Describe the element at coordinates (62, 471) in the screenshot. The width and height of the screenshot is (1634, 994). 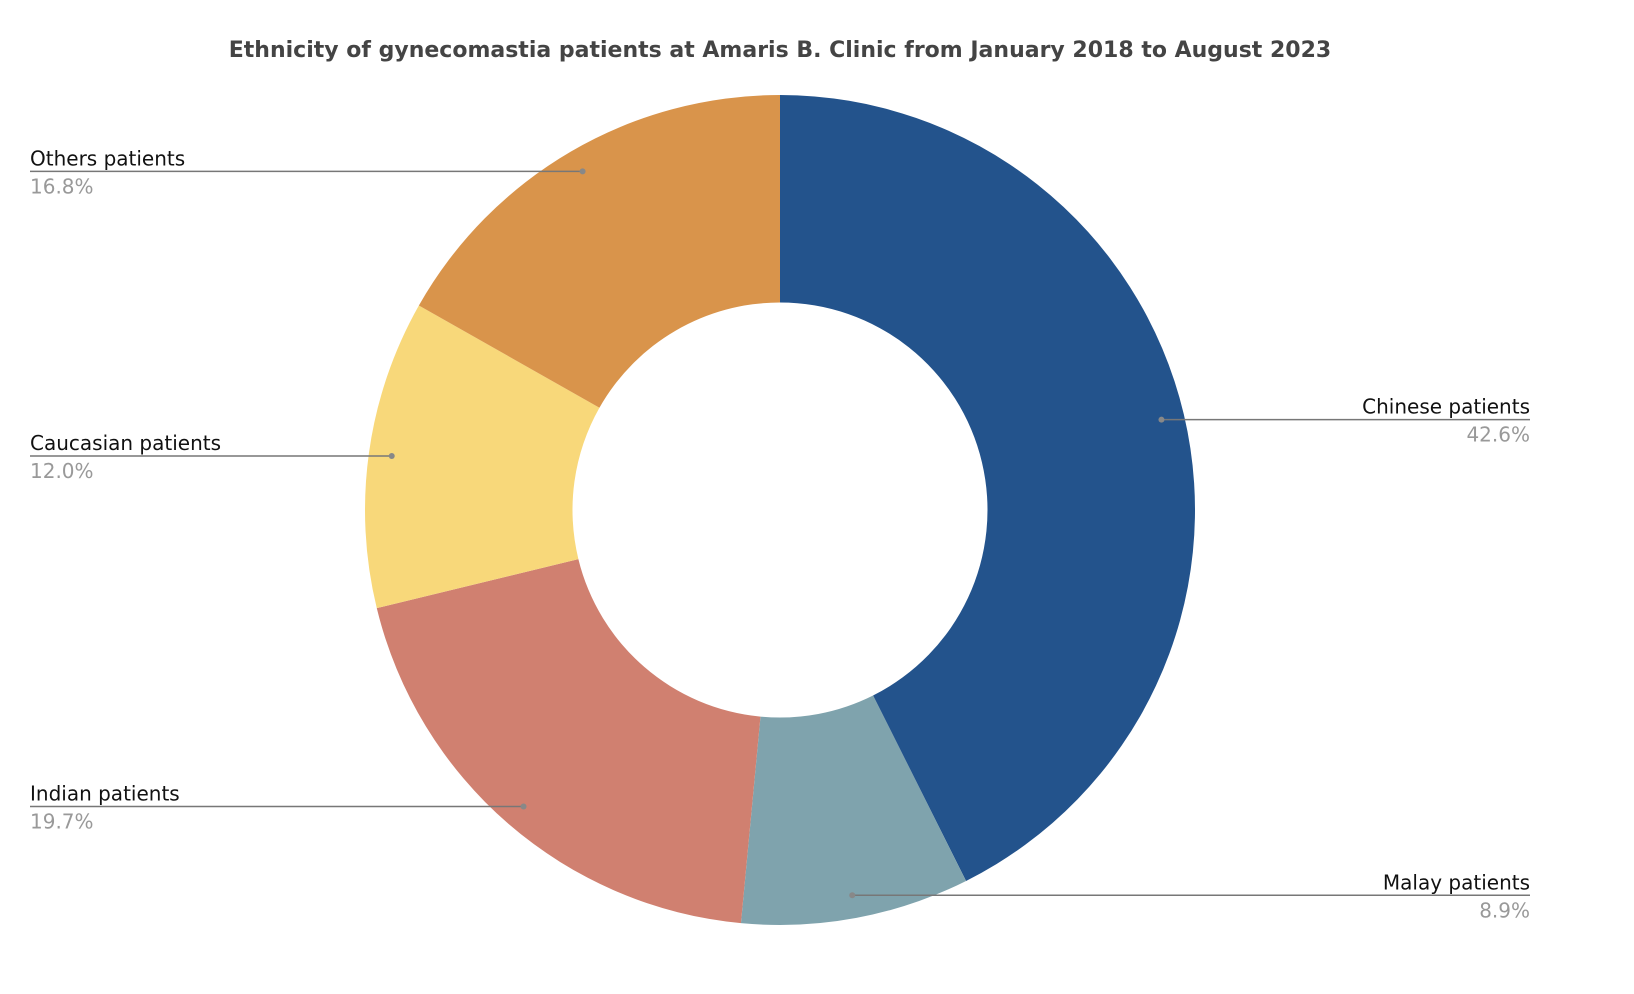
I see `value-label: 12.0%` at that location.